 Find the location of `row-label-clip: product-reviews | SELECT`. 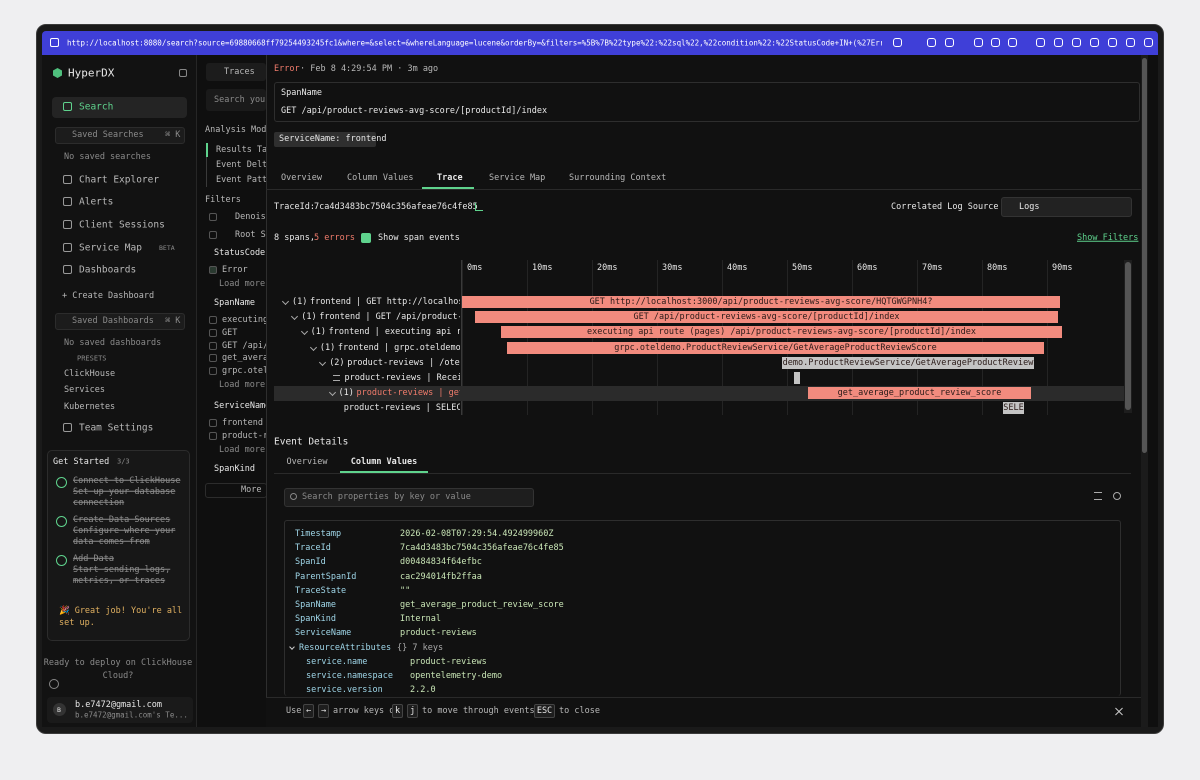

row-label-clip: product-reviews | SELECT is located at coordinates (367, 408).